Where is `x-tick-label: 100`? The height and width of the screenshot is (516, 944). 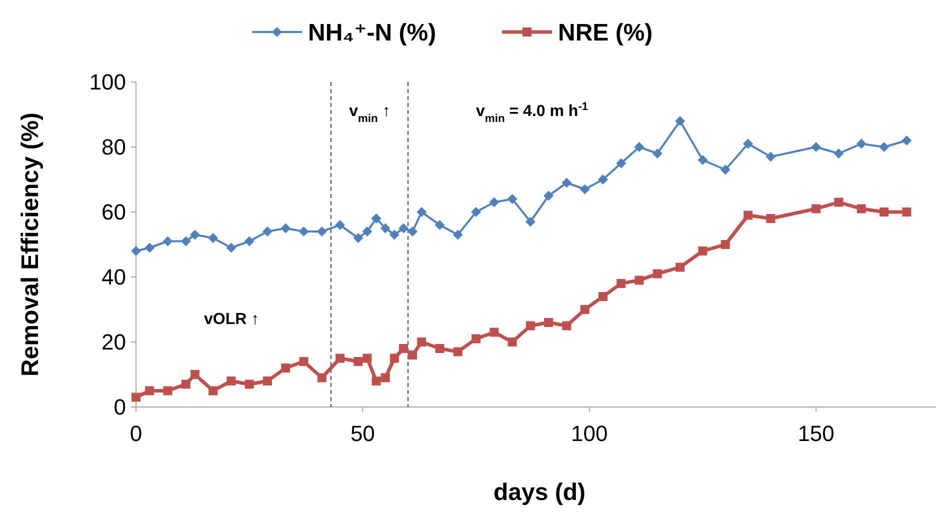 x-tick-label: 100 is located at coordinates (589, 433).